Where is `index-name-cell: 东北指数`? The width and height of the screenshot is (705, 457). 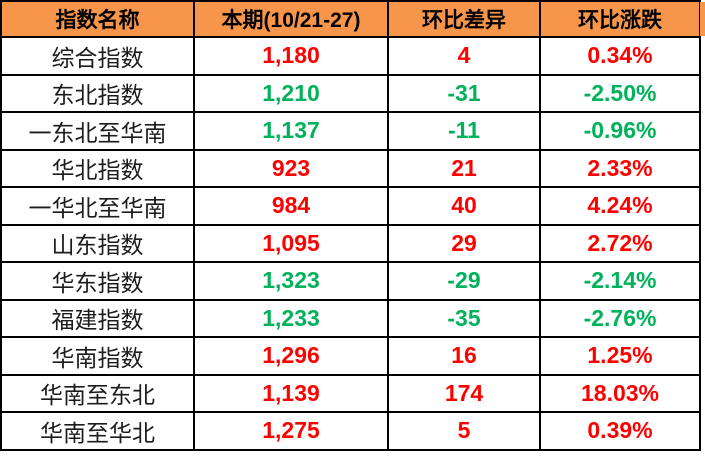
index-name-cell: 东北指数 is located at coordinates (97, 93).